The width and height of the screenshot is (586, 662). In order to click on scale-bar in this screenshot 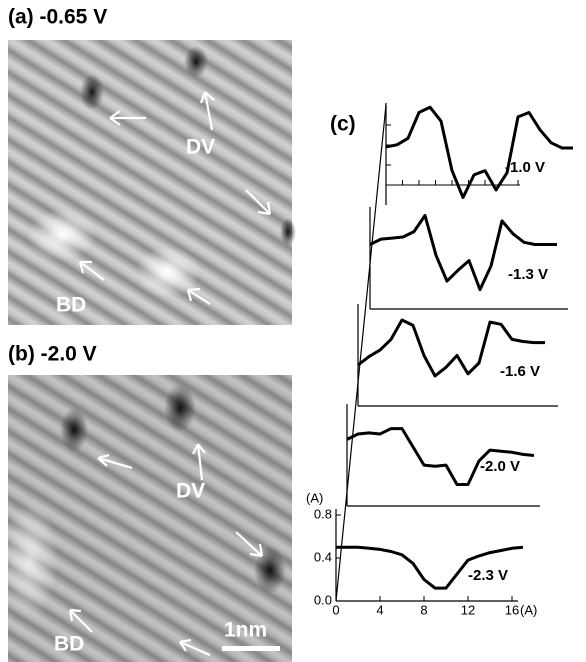, I will do `click(251, 648)`.